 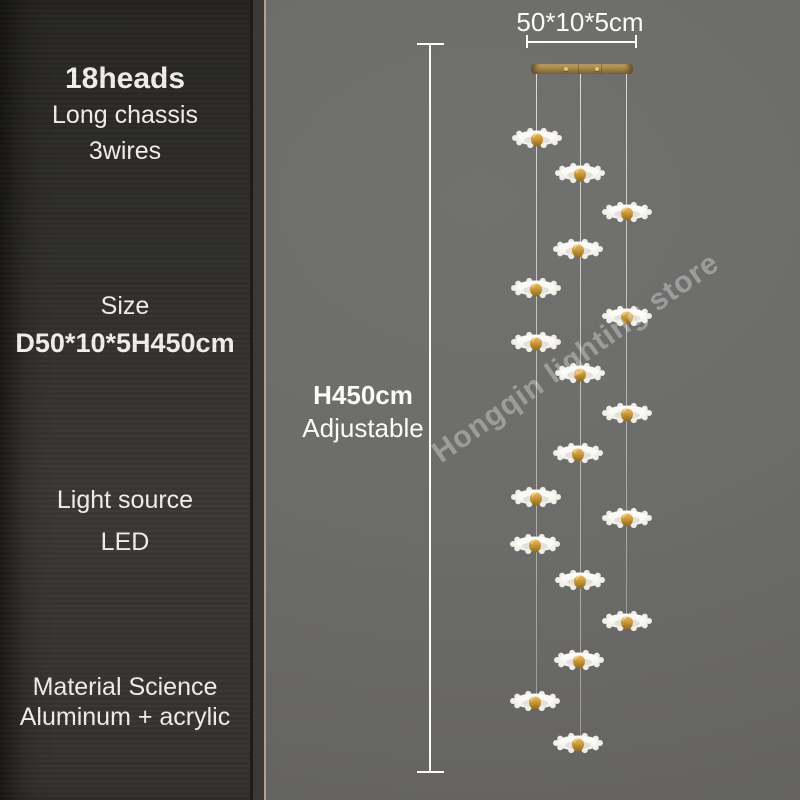 What do you see at coordinates (125, 521) in the screenshot?
I see `spec-group-light-source: Light source LED` at bounding box center [125, 521].